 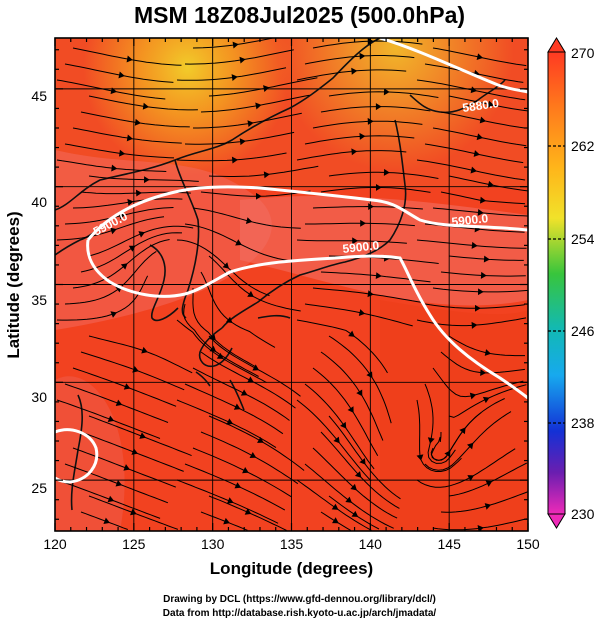 I want to click on y-axis-title: Latitude (degrees), so click(x=13, y=284).